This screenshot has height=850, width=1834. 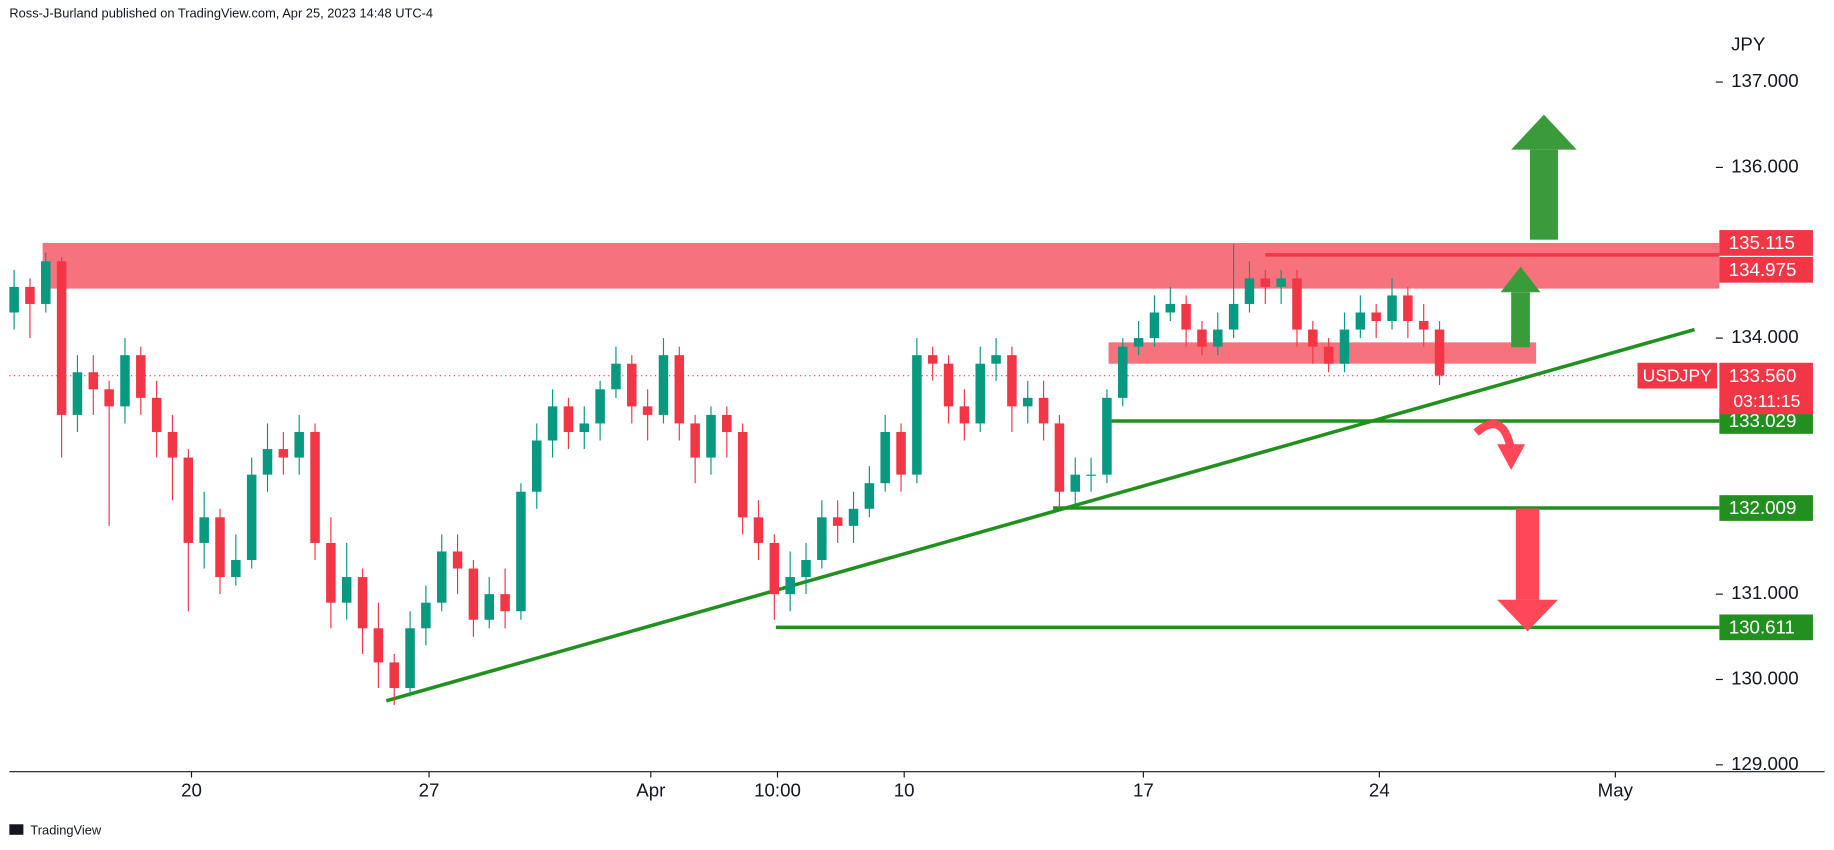 What do you see at coordinates (1494, 436) in the screenshot?
I see `arrow-curved` at bounding box center [1494, 436].